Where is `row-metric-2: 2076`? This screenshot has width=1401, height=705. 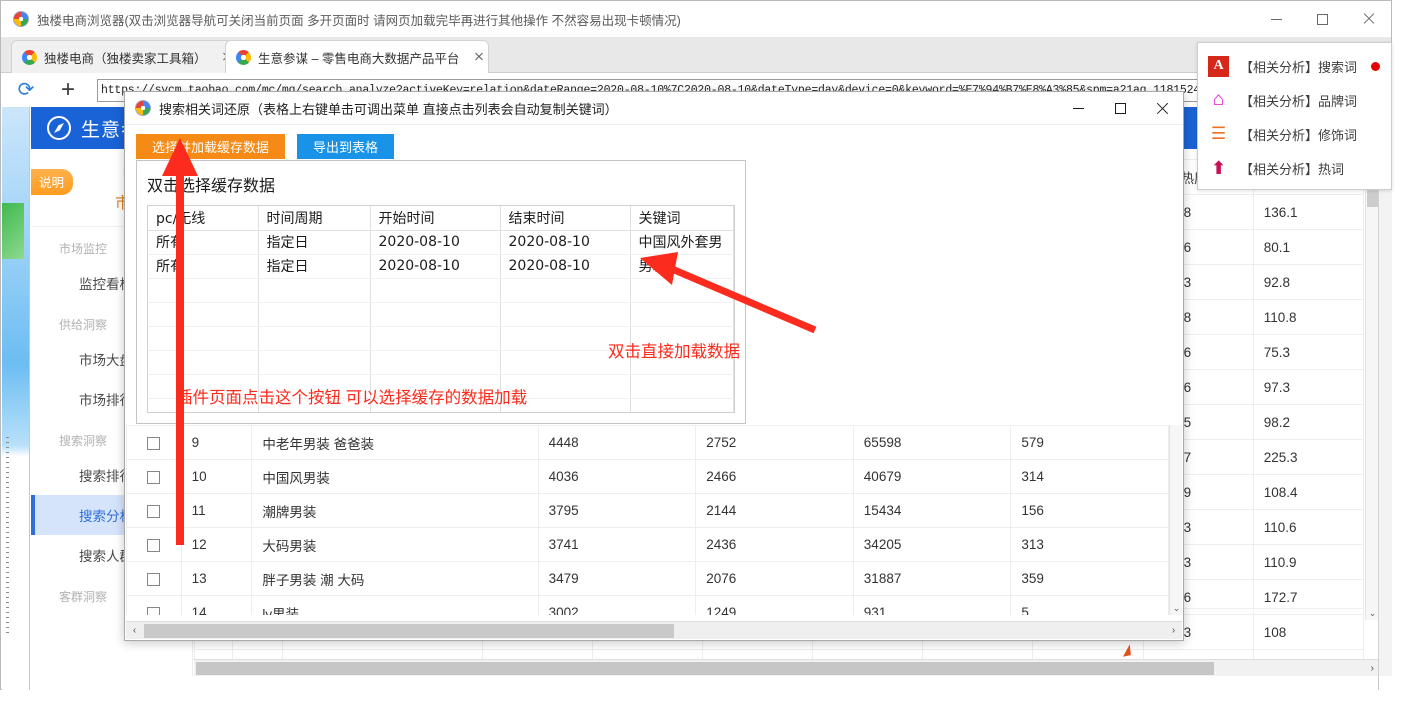
row-metric-2: 2076 is located at coordinates (774, 578).